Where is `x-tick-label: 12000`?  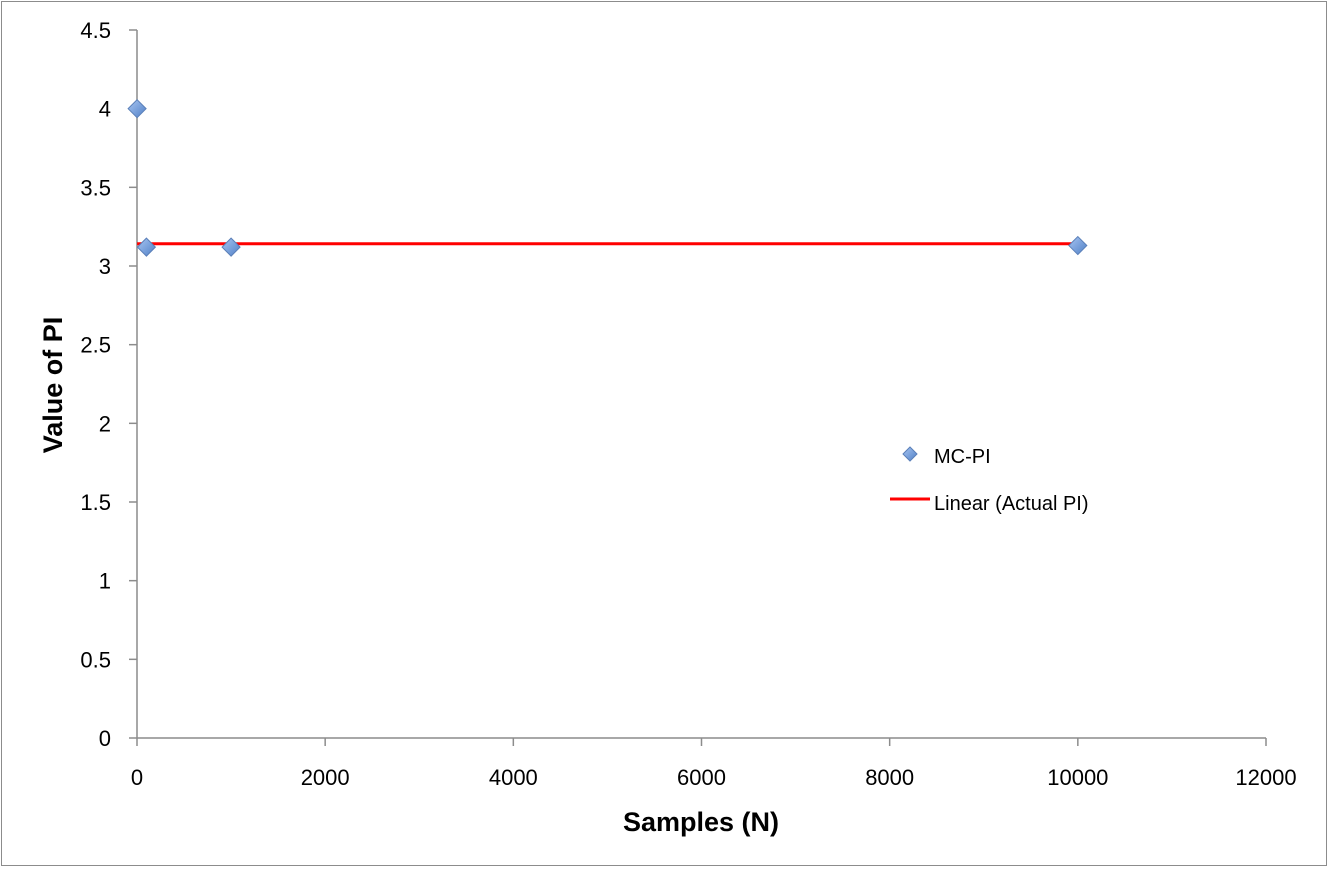 x-tick-label: 12000 is located at coordinates (1265, 777).